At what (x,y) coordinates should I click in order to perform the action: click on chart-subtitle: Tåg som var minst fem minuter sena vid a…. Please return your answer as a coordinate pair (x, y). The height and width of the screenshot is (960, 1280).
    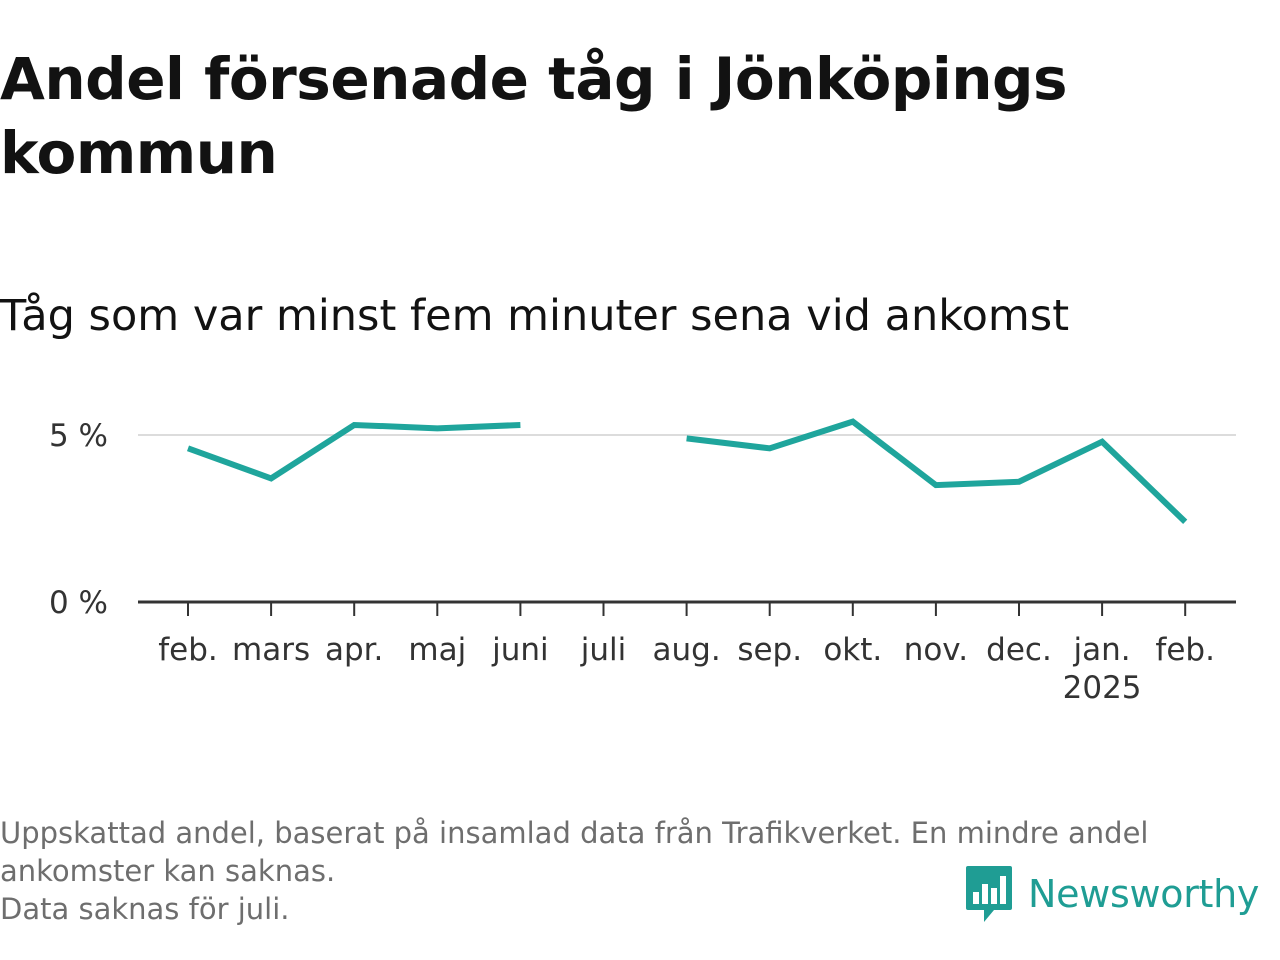
    Looking at the image, I should click on (535, 316).